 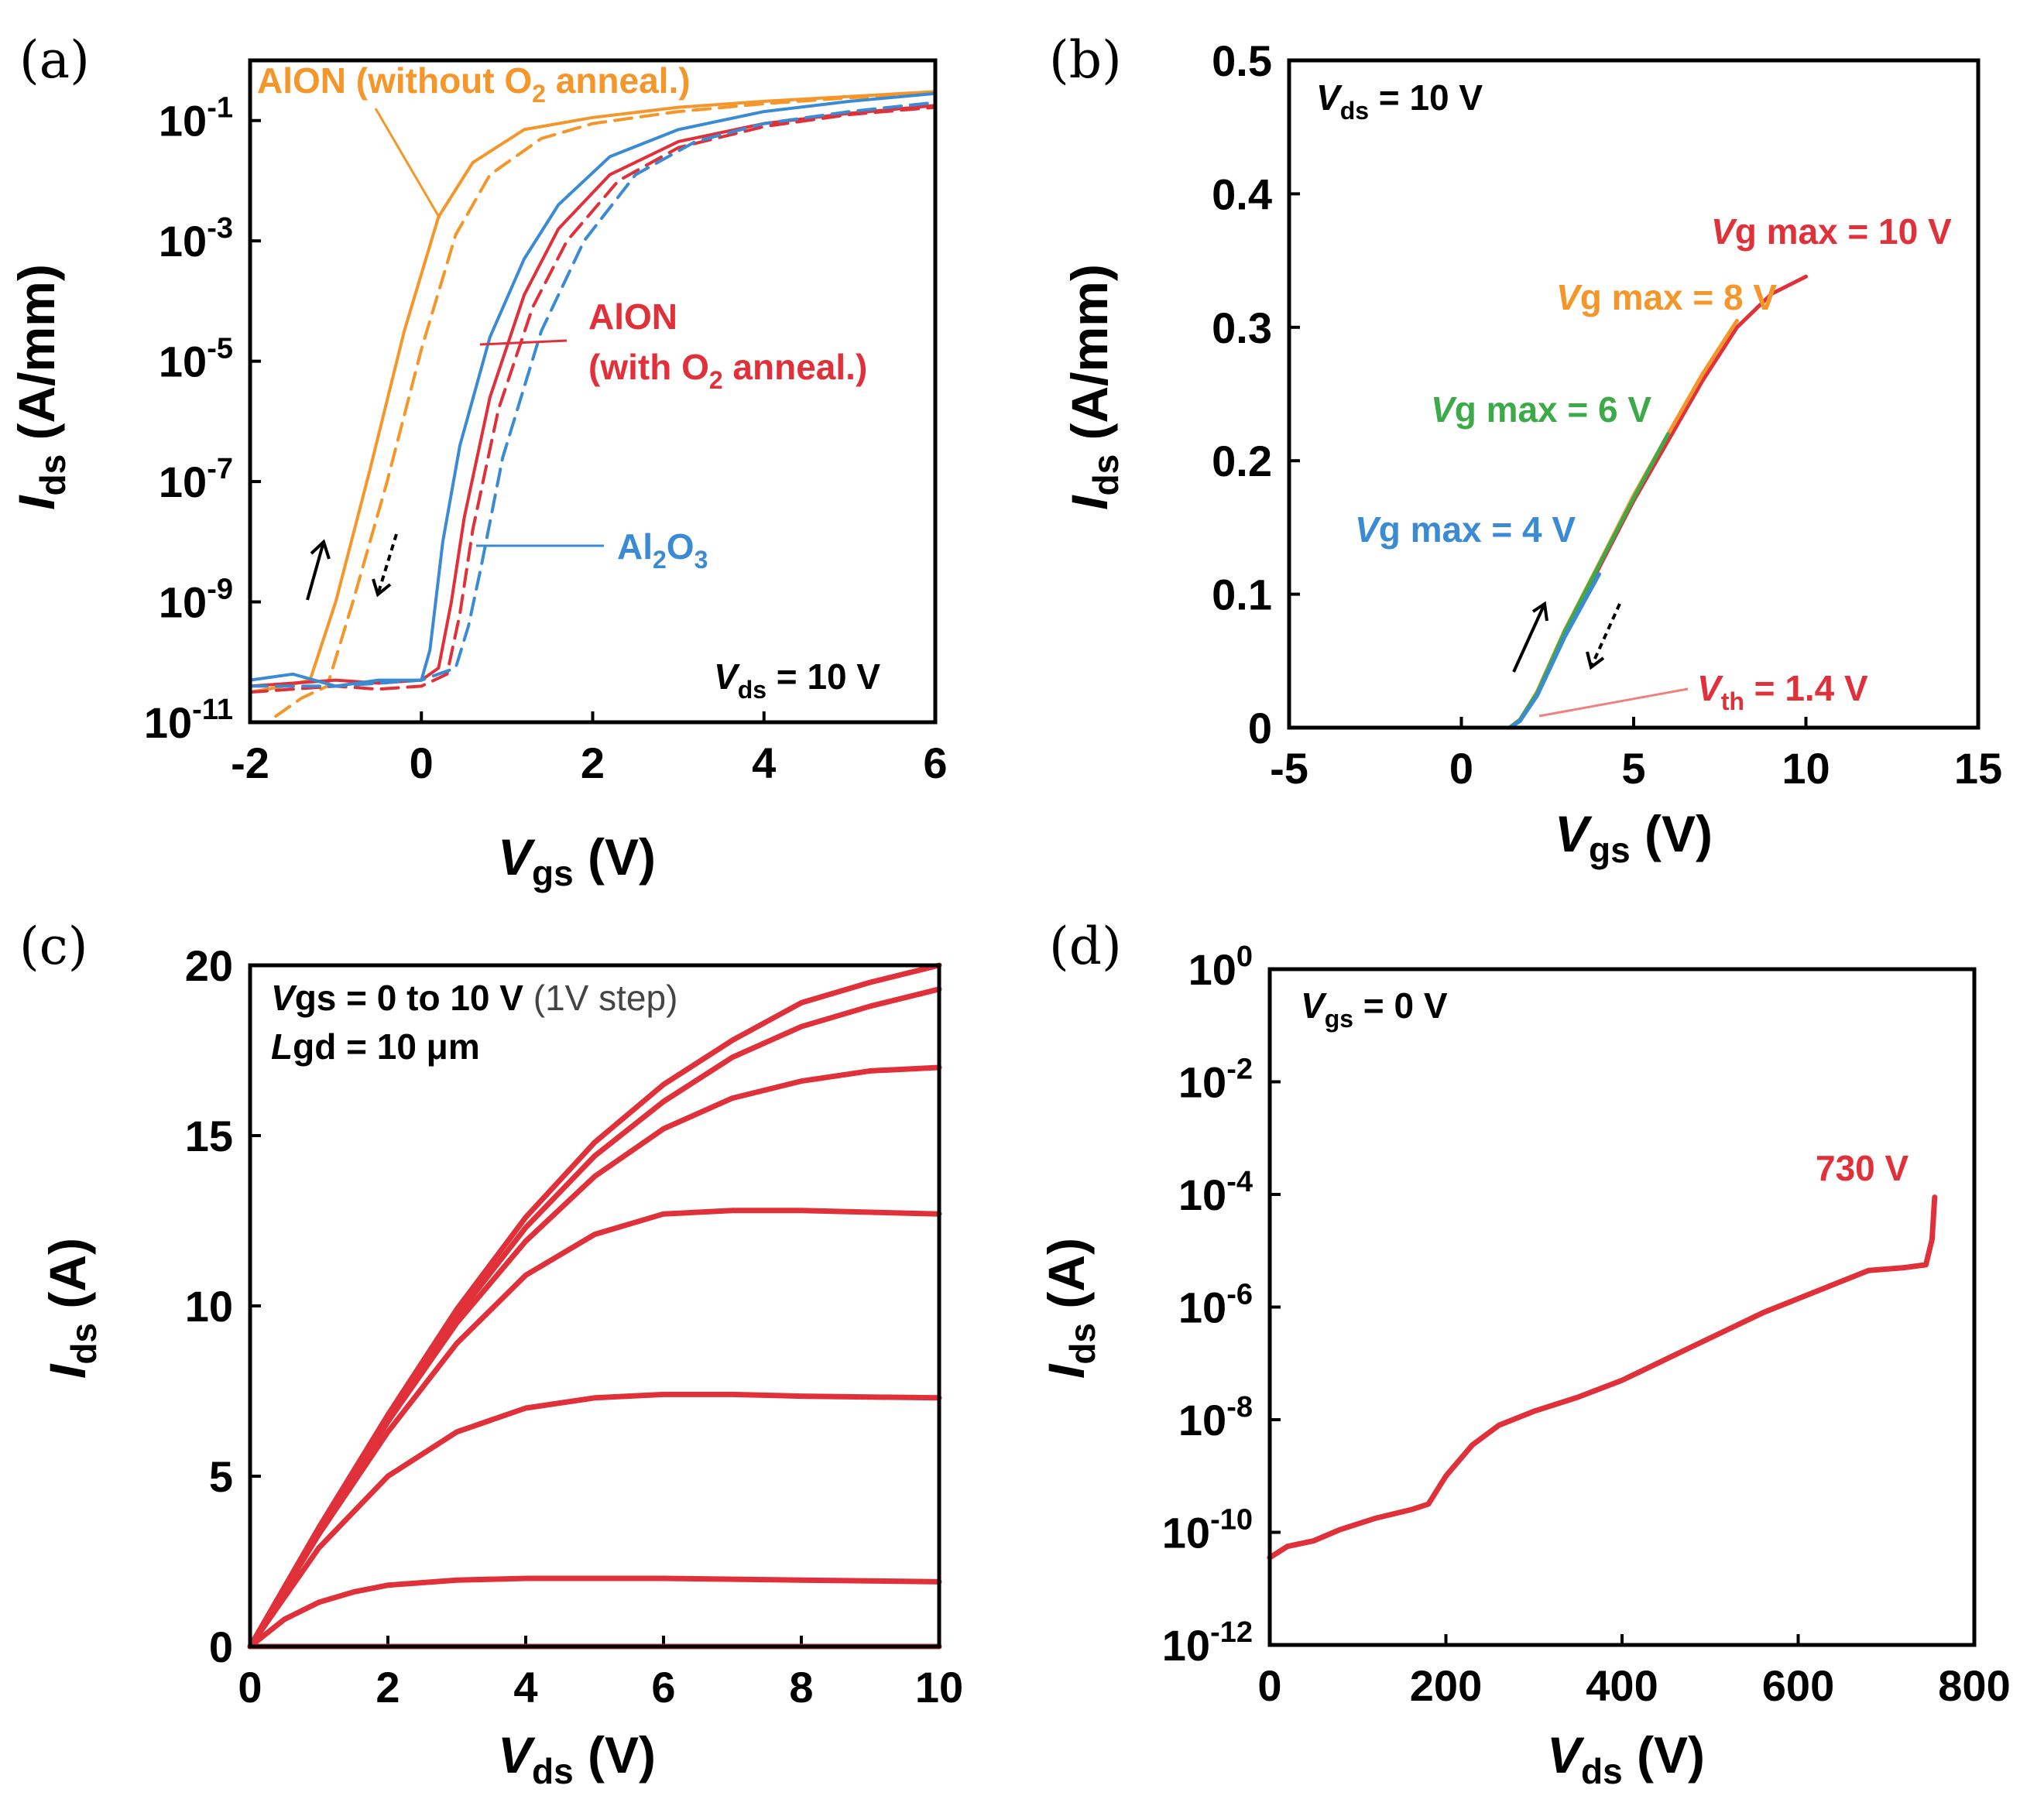 What do you see at coordinates (196, 119) in the screenshot?
I see `y-tick-label: 10⁻¹` at bounding box center [196, 119].